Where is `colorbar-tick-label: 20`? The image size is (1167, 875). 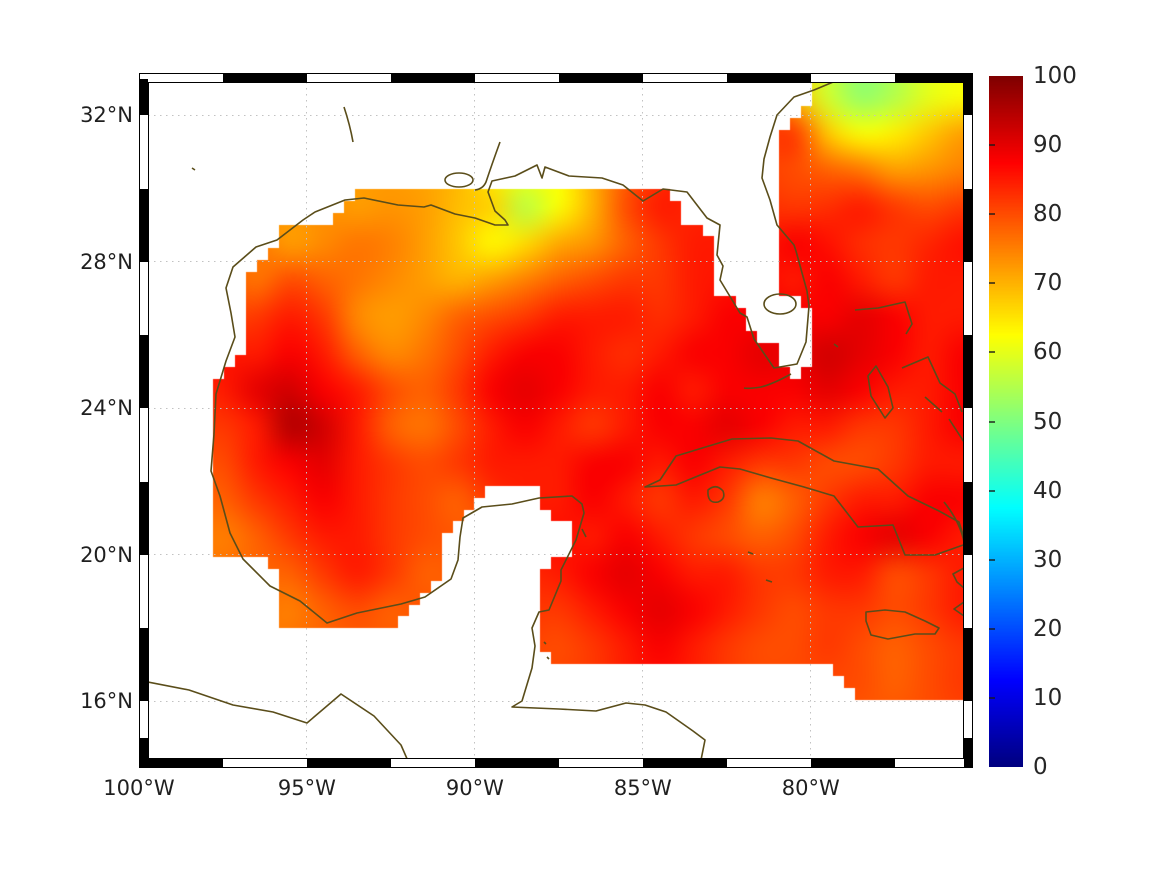
colorbar-tick-label: 20 is located at coordinates (1048, 628).